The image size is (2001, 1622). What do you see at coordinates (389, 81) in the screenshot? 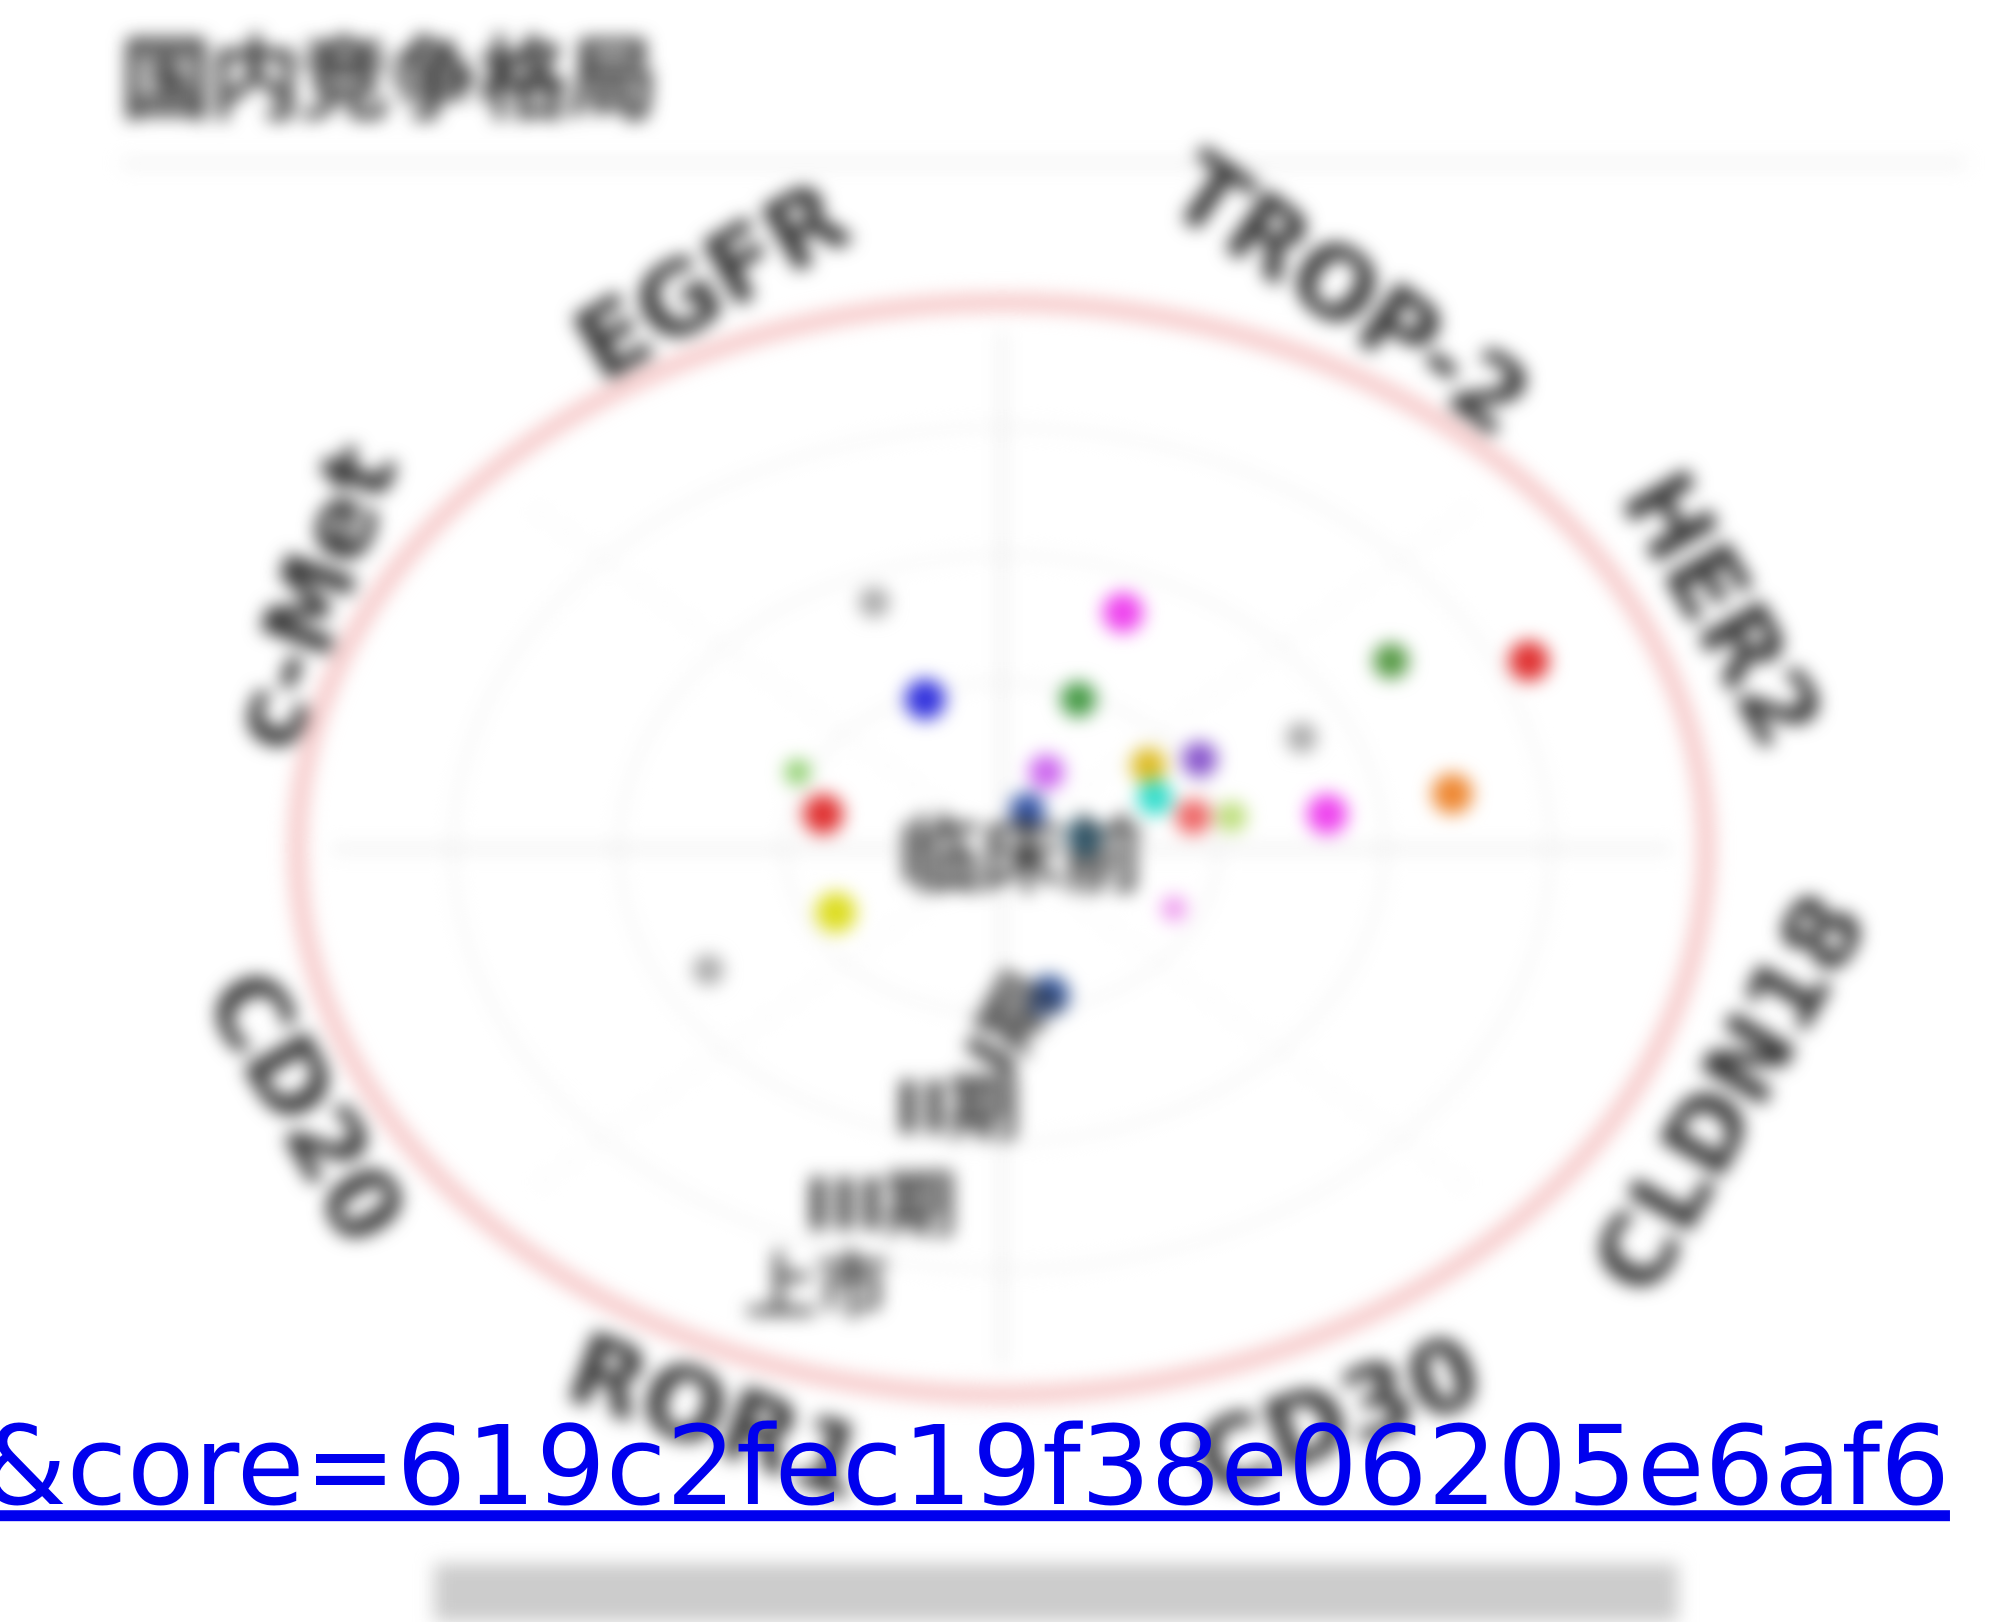
I see `section-title: 国内竞争格局` at bounding box center [389, 81].